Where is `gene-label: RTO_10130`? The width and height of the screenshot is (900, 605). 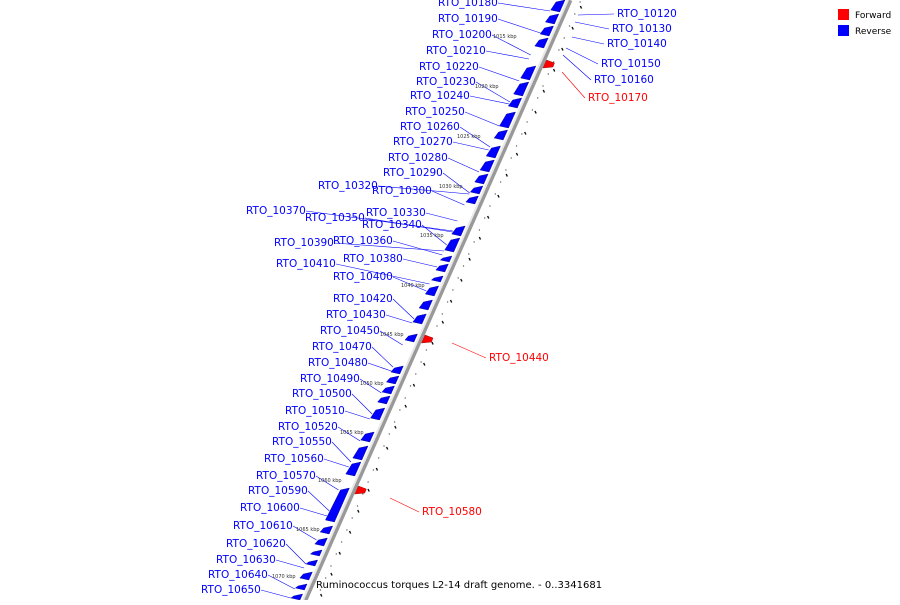
gene-label: RTO_10130 is located at coordinates (642, 29).